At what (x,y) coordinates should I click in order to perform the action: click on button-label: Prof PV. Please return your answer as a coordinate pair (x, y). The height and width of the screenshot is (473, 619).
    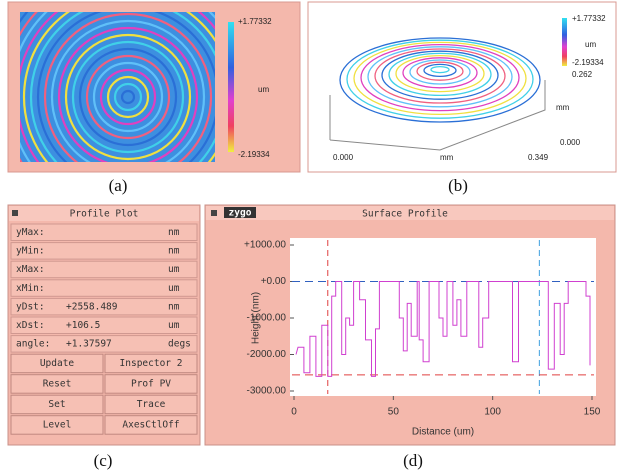
    Looking at the image, I should click on (151, 384).